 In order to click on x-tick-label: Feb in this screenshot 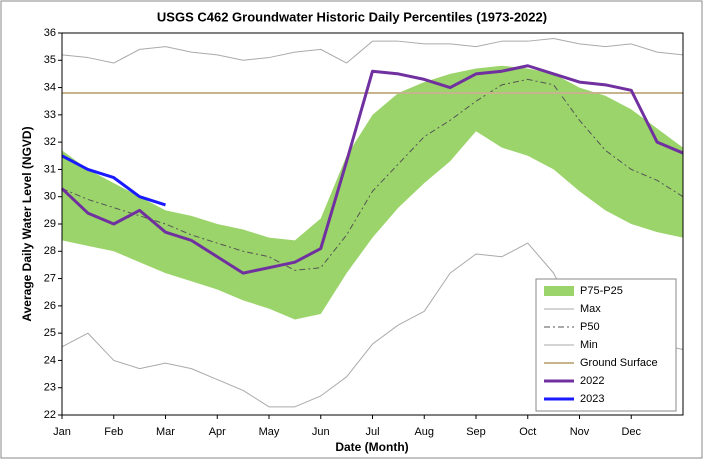, I will do `click(113, 432)`.